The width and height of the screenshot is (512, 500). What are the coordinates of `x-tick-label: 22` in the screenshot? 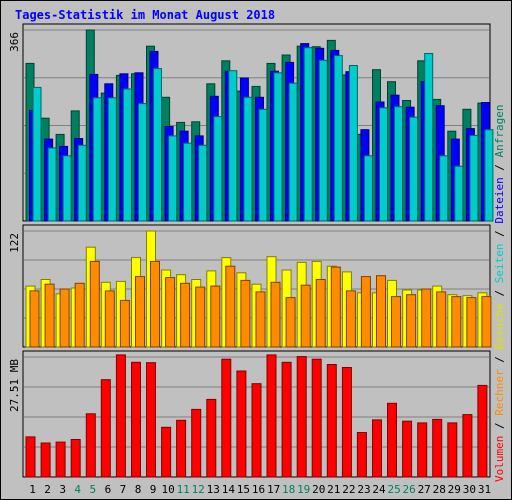 It's located at (348, 489).